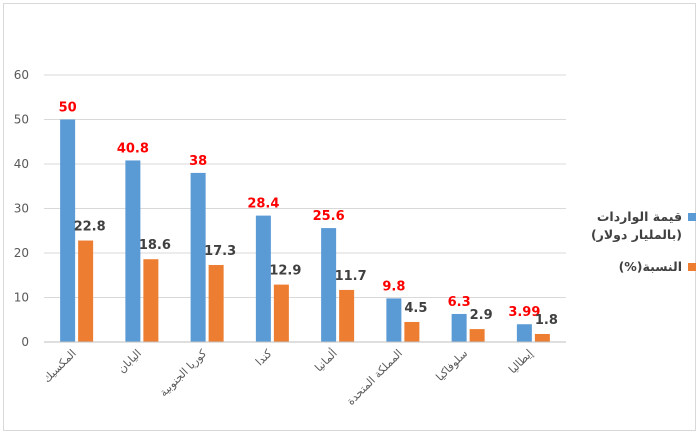  I want to click on data-label-series2: 17.3, so click(220, 251).